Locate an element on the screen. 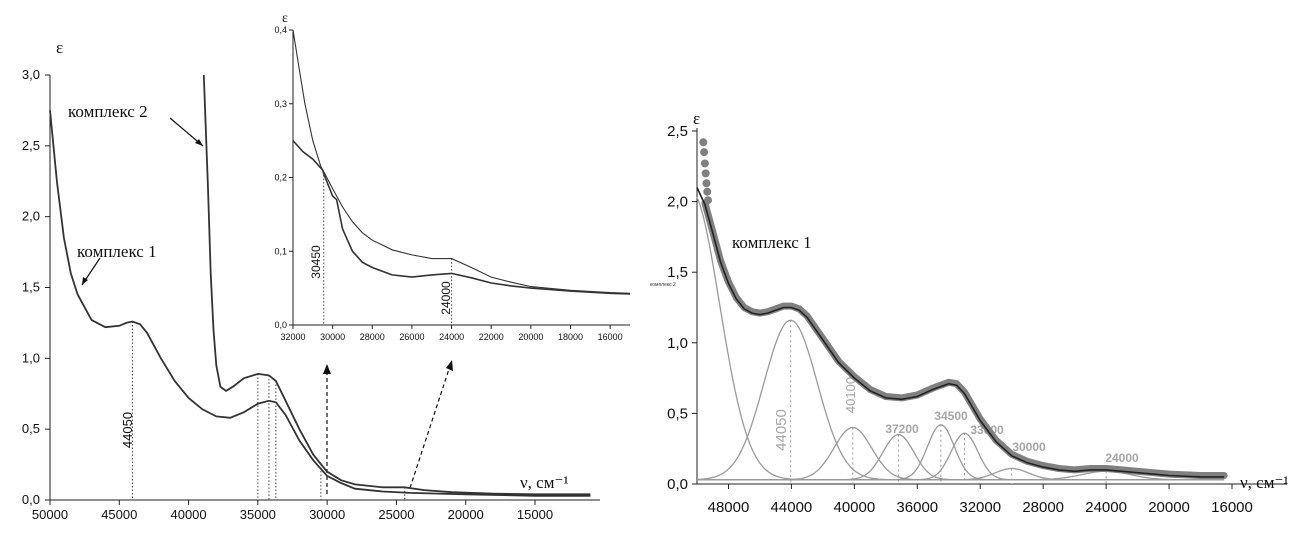  right-band-label: 24000 is located at coordinates (1122, 458).